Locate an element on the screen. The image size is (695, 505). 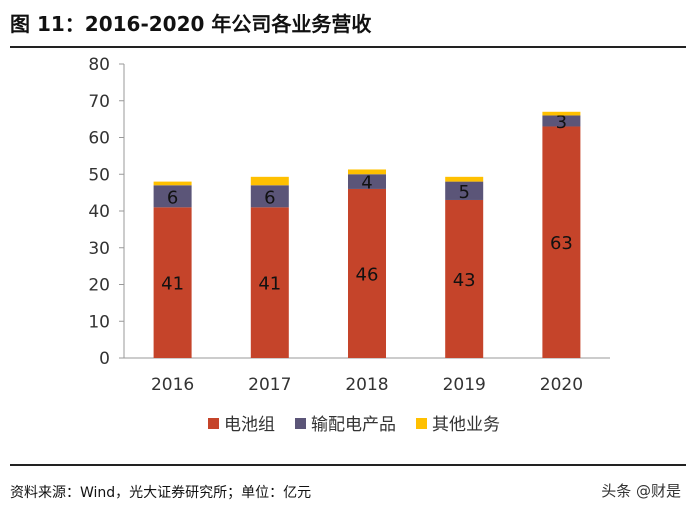
watermark: 头条 @财是 is located at coordinates (641, 491).